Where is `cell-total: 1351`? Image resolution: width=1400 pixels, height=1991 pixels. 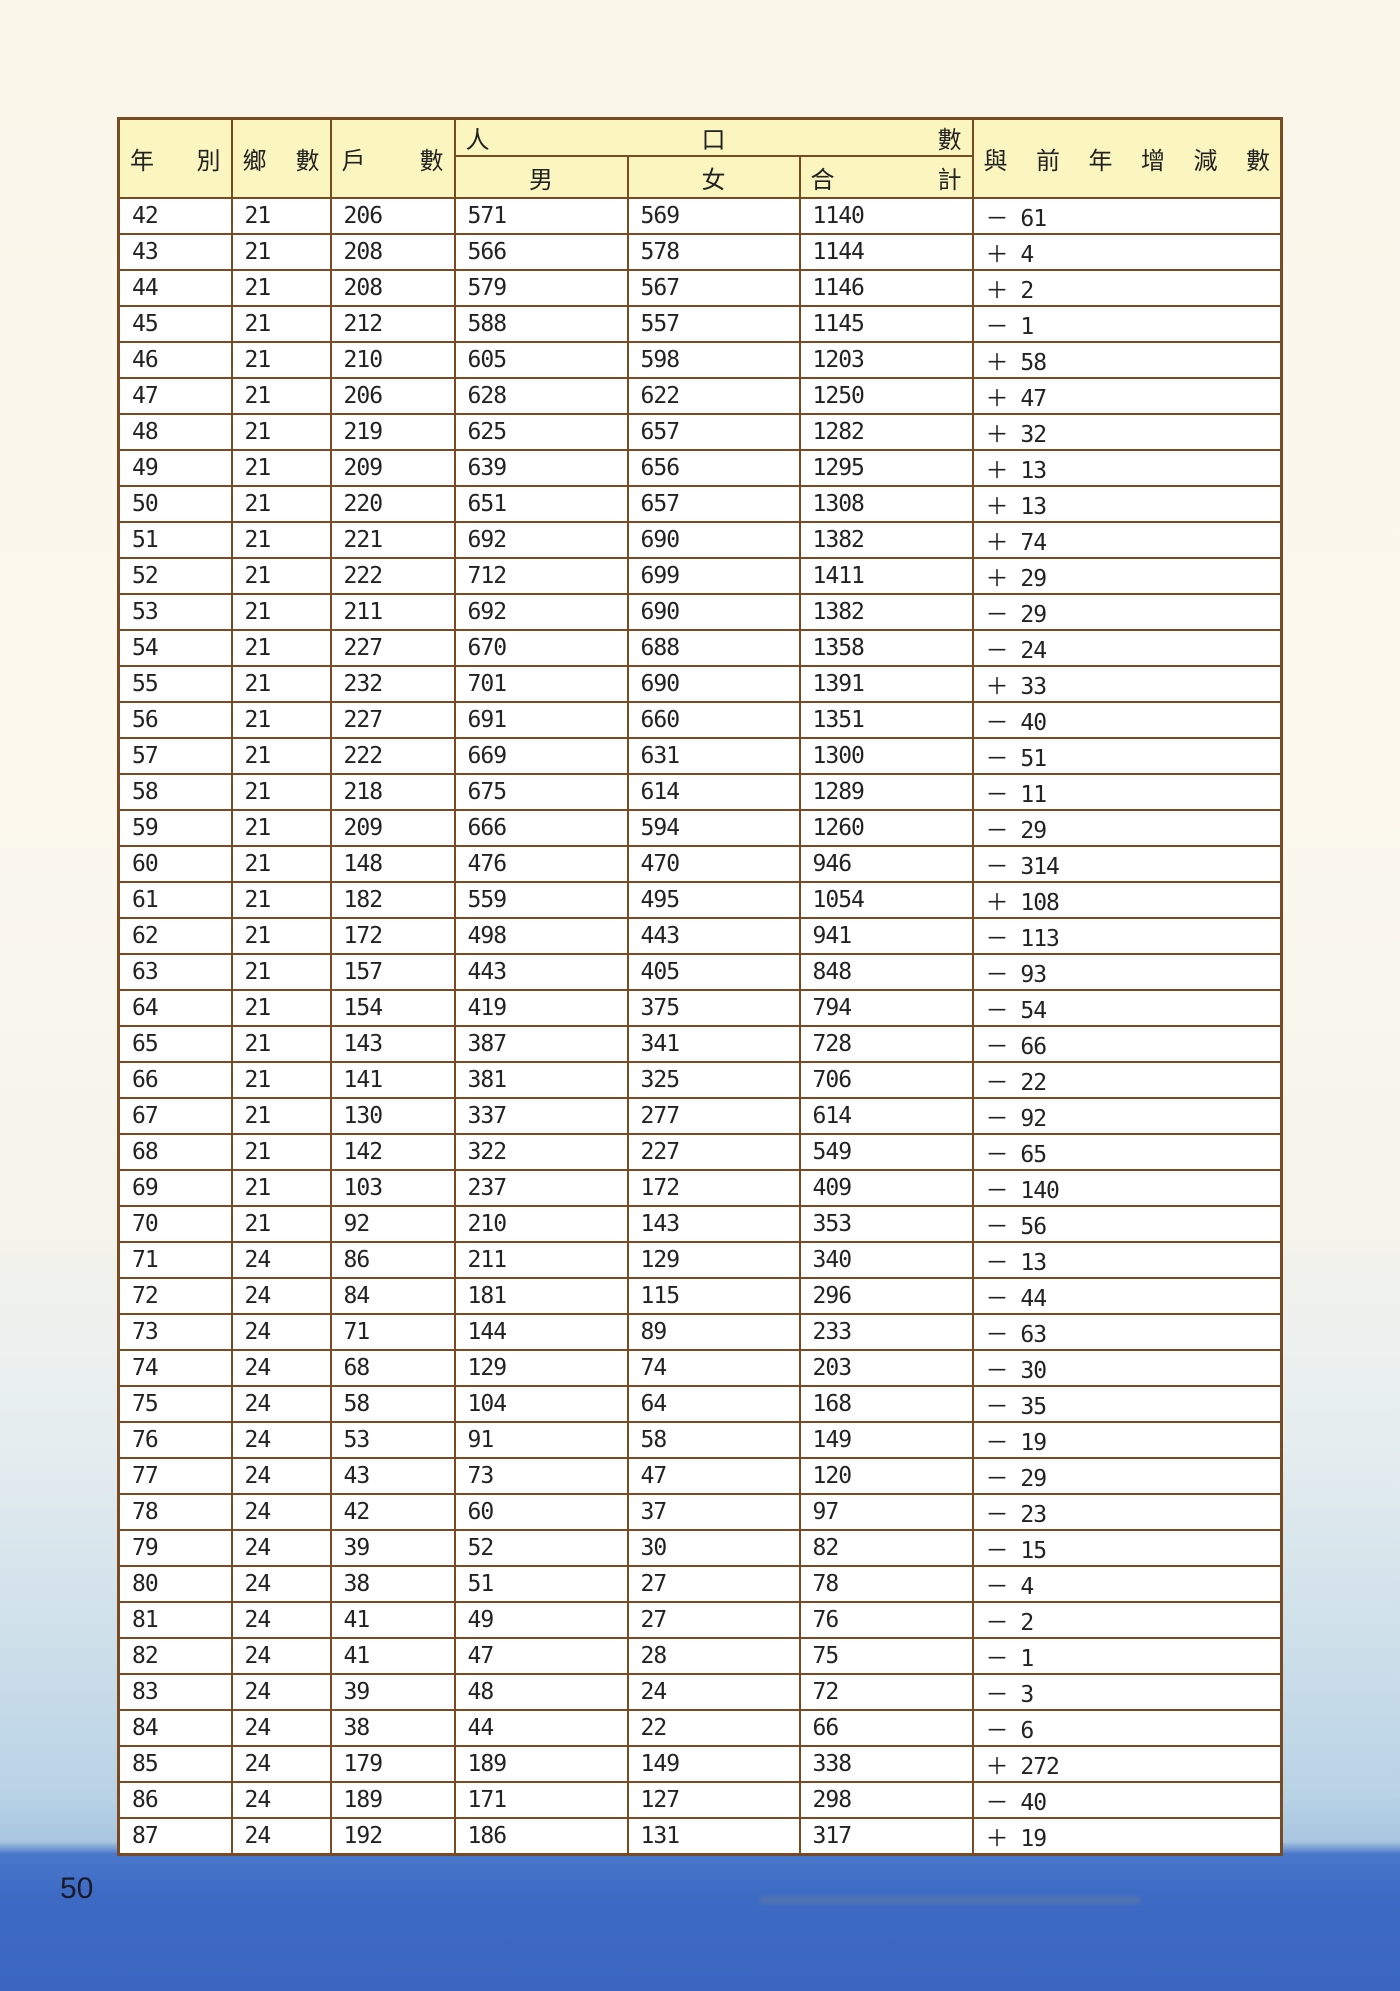
cell-total: 1351 is located at coordinates (886, 720).